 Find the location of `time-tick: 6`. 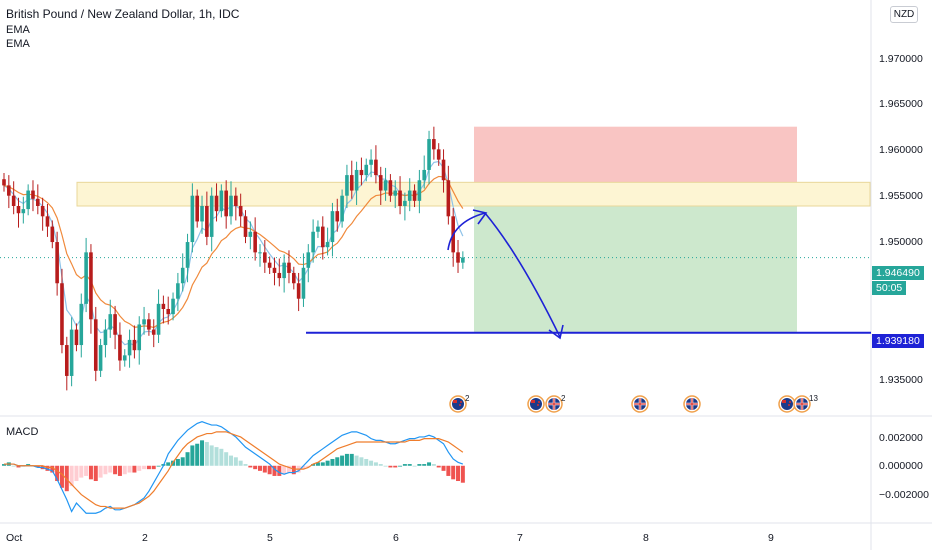

time-tick: 6 is located at coordinates (396, 538).